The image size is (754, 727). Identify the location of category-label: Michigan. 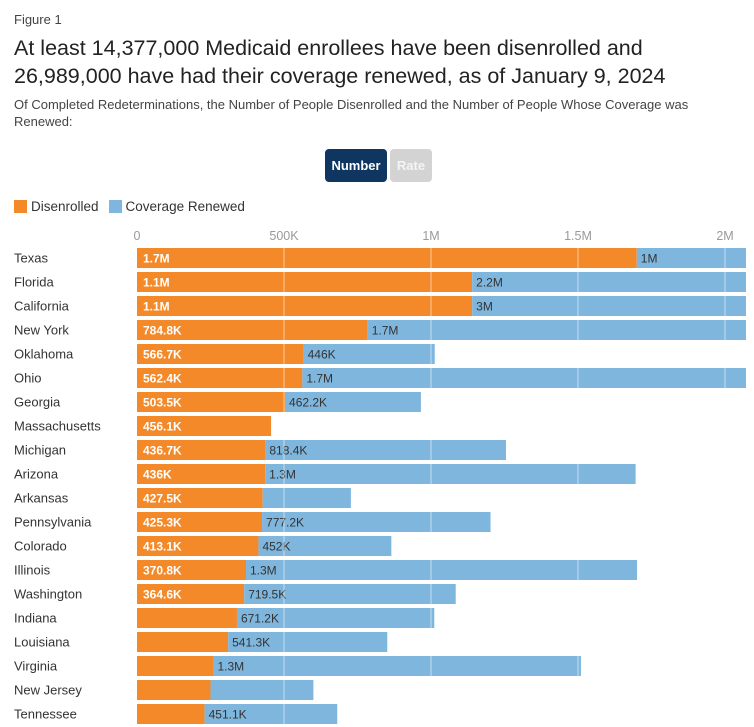
(40, 450).